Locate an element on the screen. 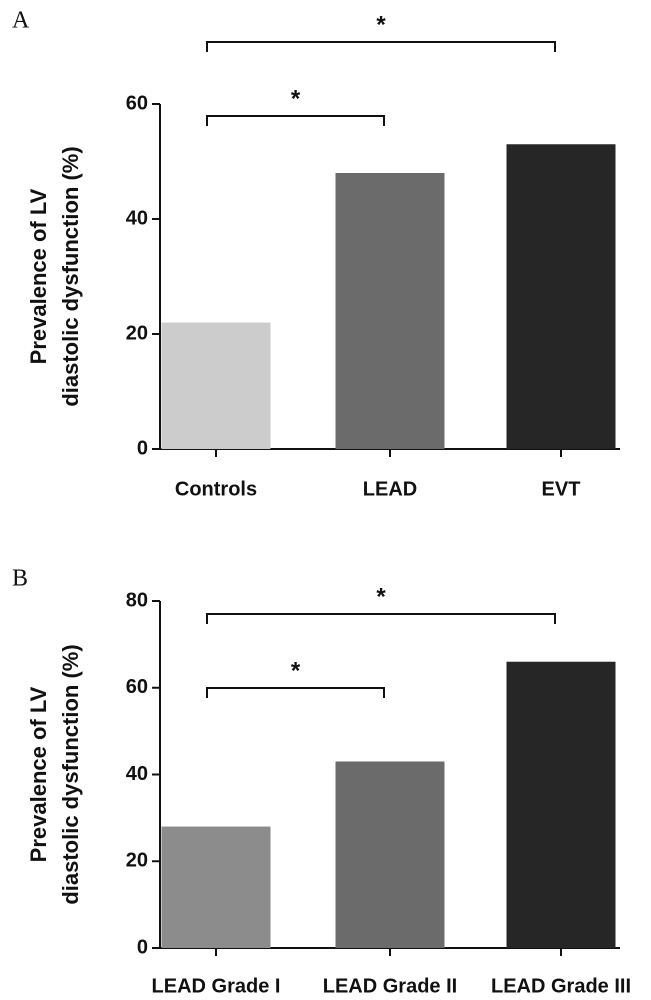 The image size is (651, 1000). x-tick-label: LEAD is located at coordinates (390, 489).